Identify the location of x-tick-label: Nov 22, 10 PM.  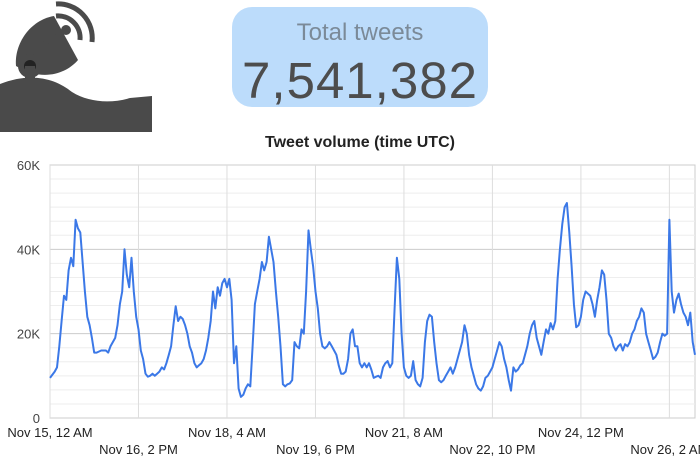
(492, 449).